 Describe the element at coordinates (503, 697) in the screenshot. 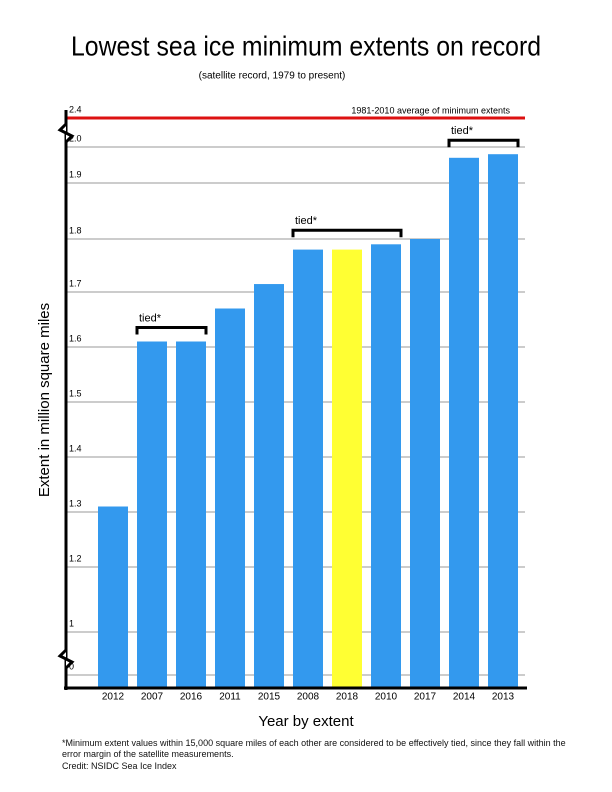

I see `x-tick-label: 2013` at that location.